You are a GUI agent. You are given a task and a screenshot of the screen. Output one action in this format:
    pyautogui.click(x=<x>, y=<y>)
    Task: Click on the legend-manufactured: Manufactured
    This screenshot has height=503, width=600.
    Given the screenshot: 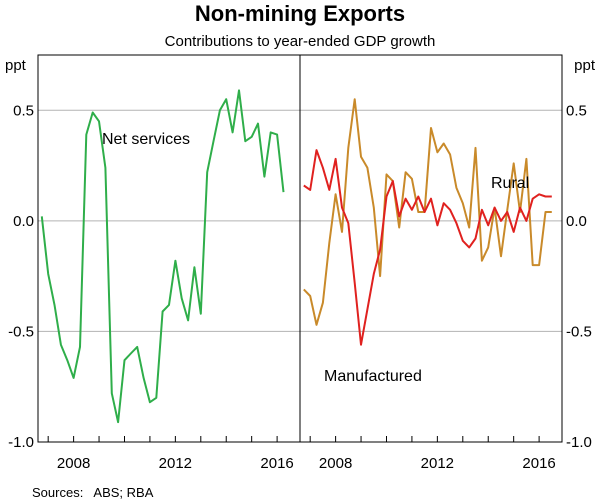 What is the action you would take?
    pyautogui.click(x=373, y=376)
    